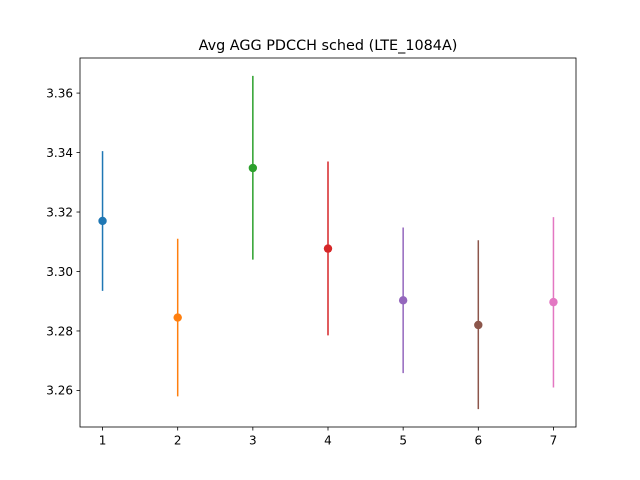 This screenshot has width=640, height=480. I want to click on x-tick-label-6: 6, so click(478, 441).